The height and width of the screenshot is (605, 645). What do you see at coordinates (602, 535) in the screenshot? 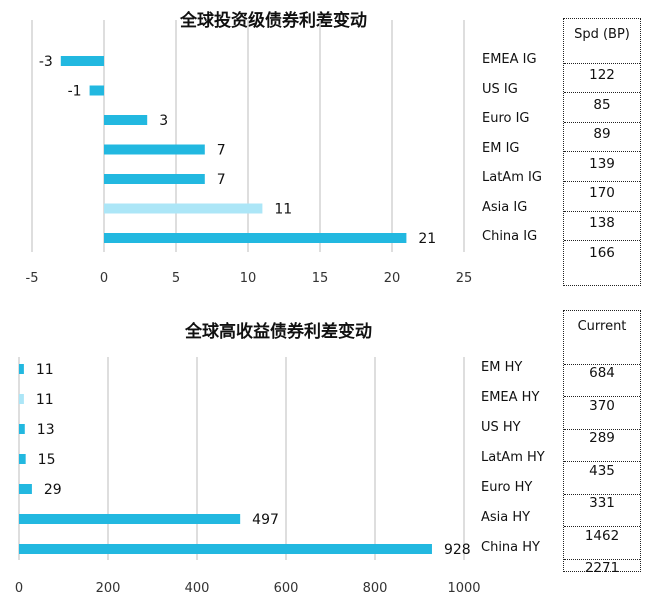
I see `hy-table-value: 1462` at bounding box center [602, 535].